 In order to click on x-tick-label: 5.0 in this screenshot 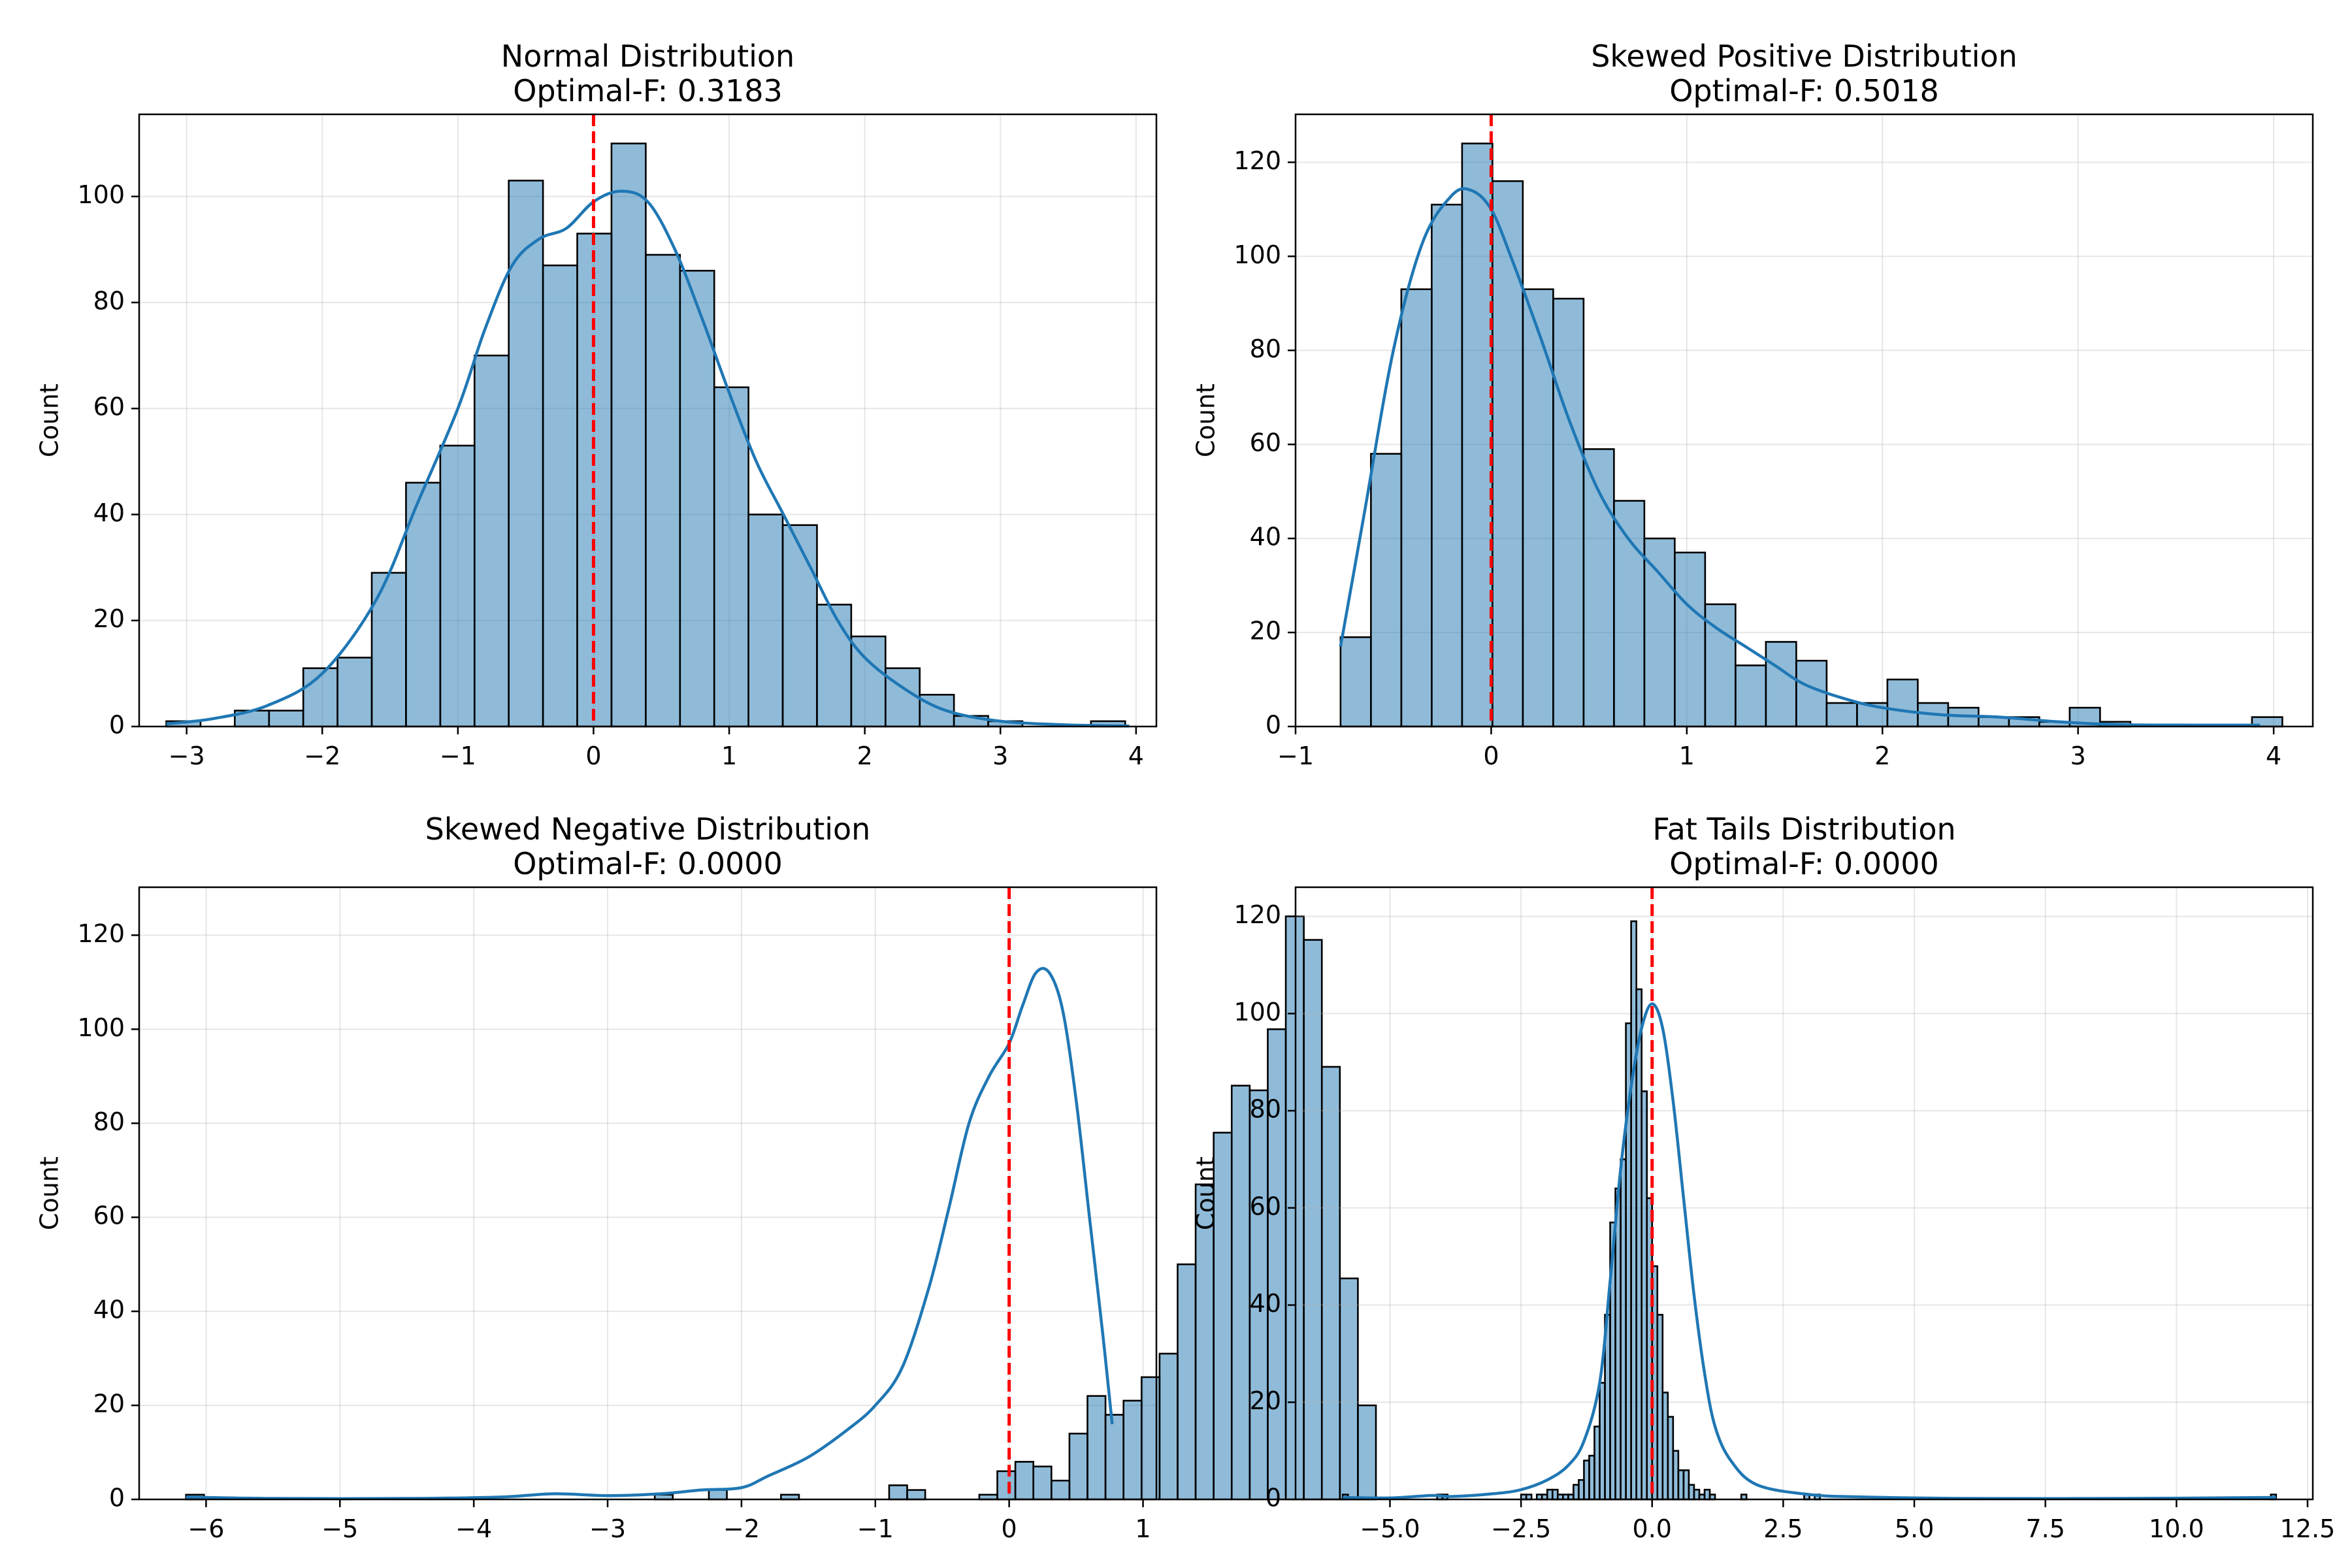, I will do `click(1914, 1528)`.